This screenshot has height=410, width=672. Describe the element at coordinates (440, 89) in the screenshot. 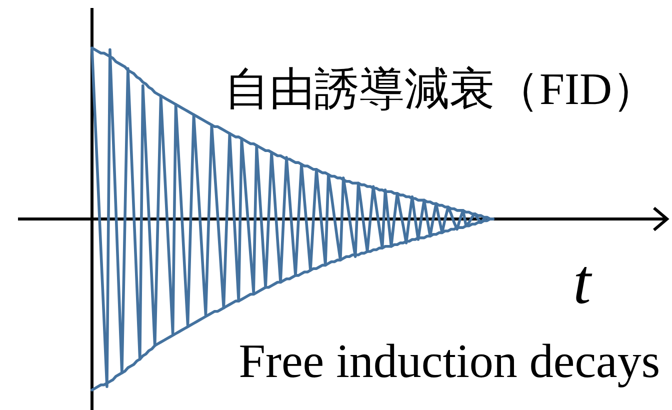

I see `title: 自由誘導減衰（FID）` at that location.